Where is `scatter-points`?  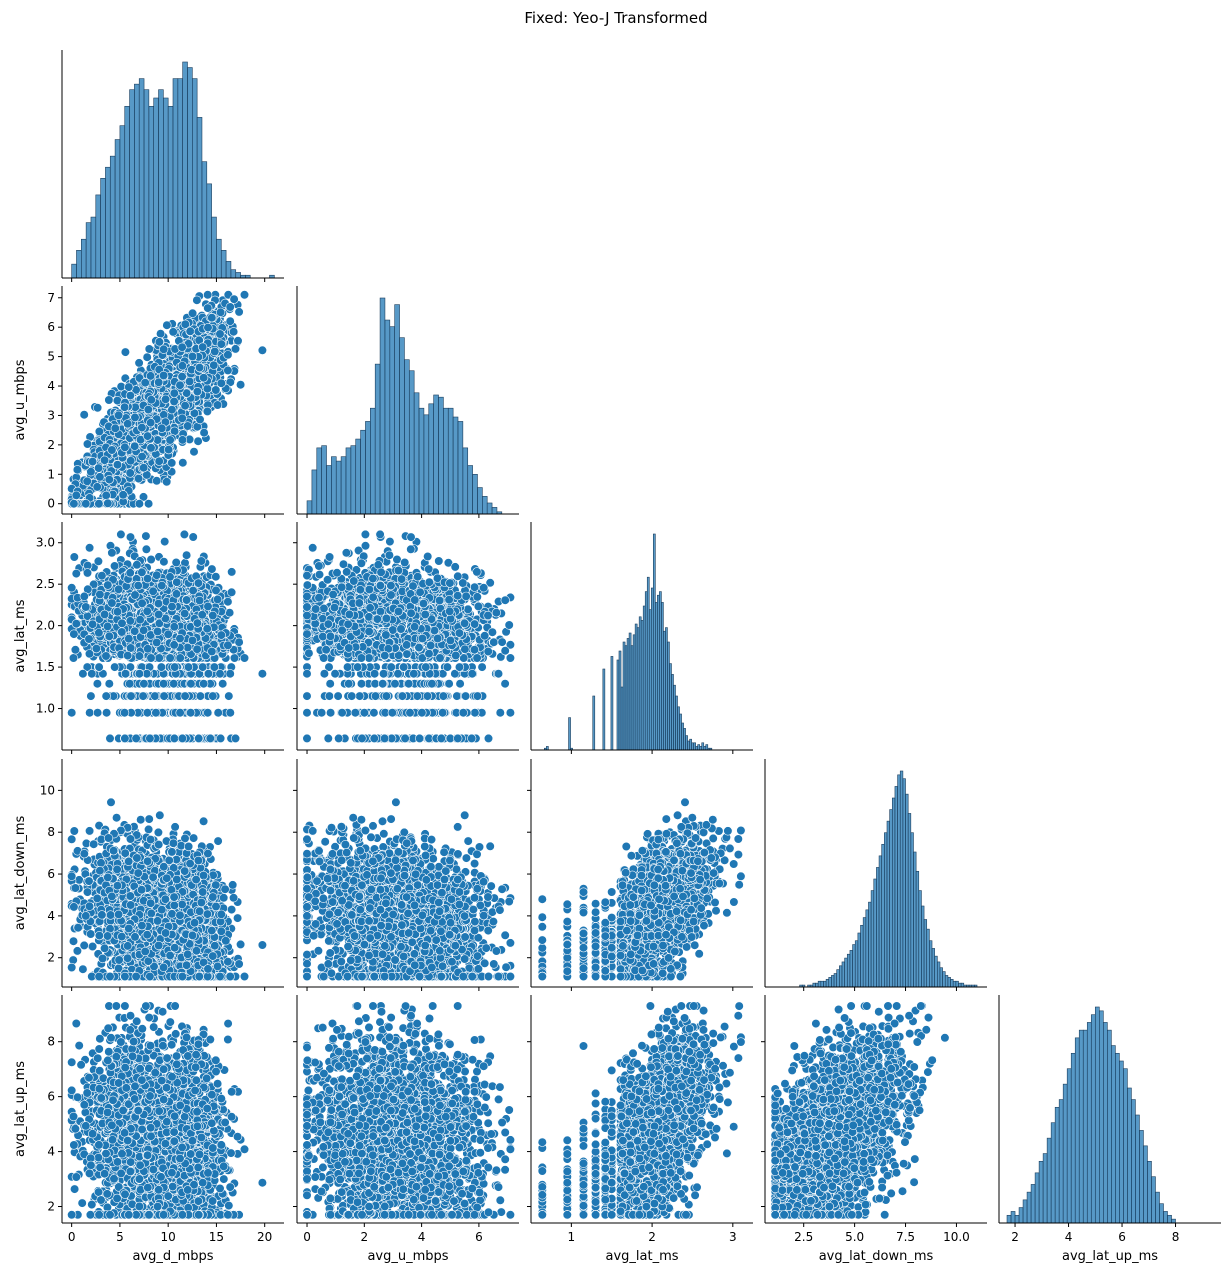
scatter-points is located at coordinates (166, 636).